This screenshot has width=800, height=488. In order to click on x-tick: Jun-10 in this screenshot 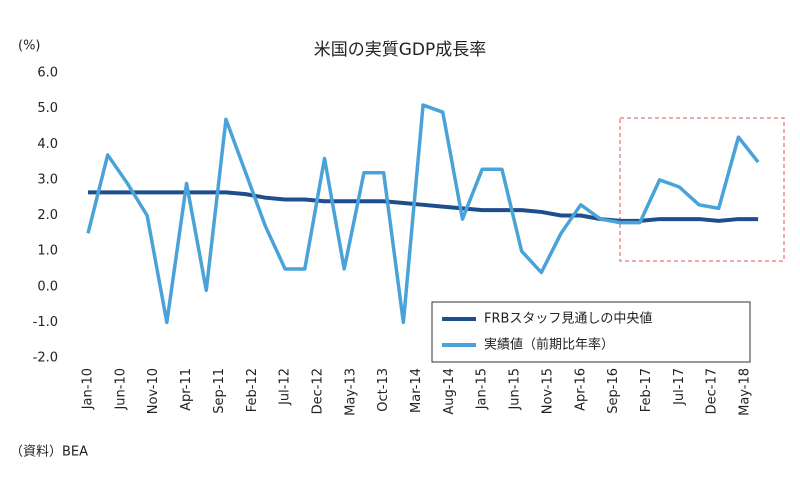, I will do `click(120, 389)`.